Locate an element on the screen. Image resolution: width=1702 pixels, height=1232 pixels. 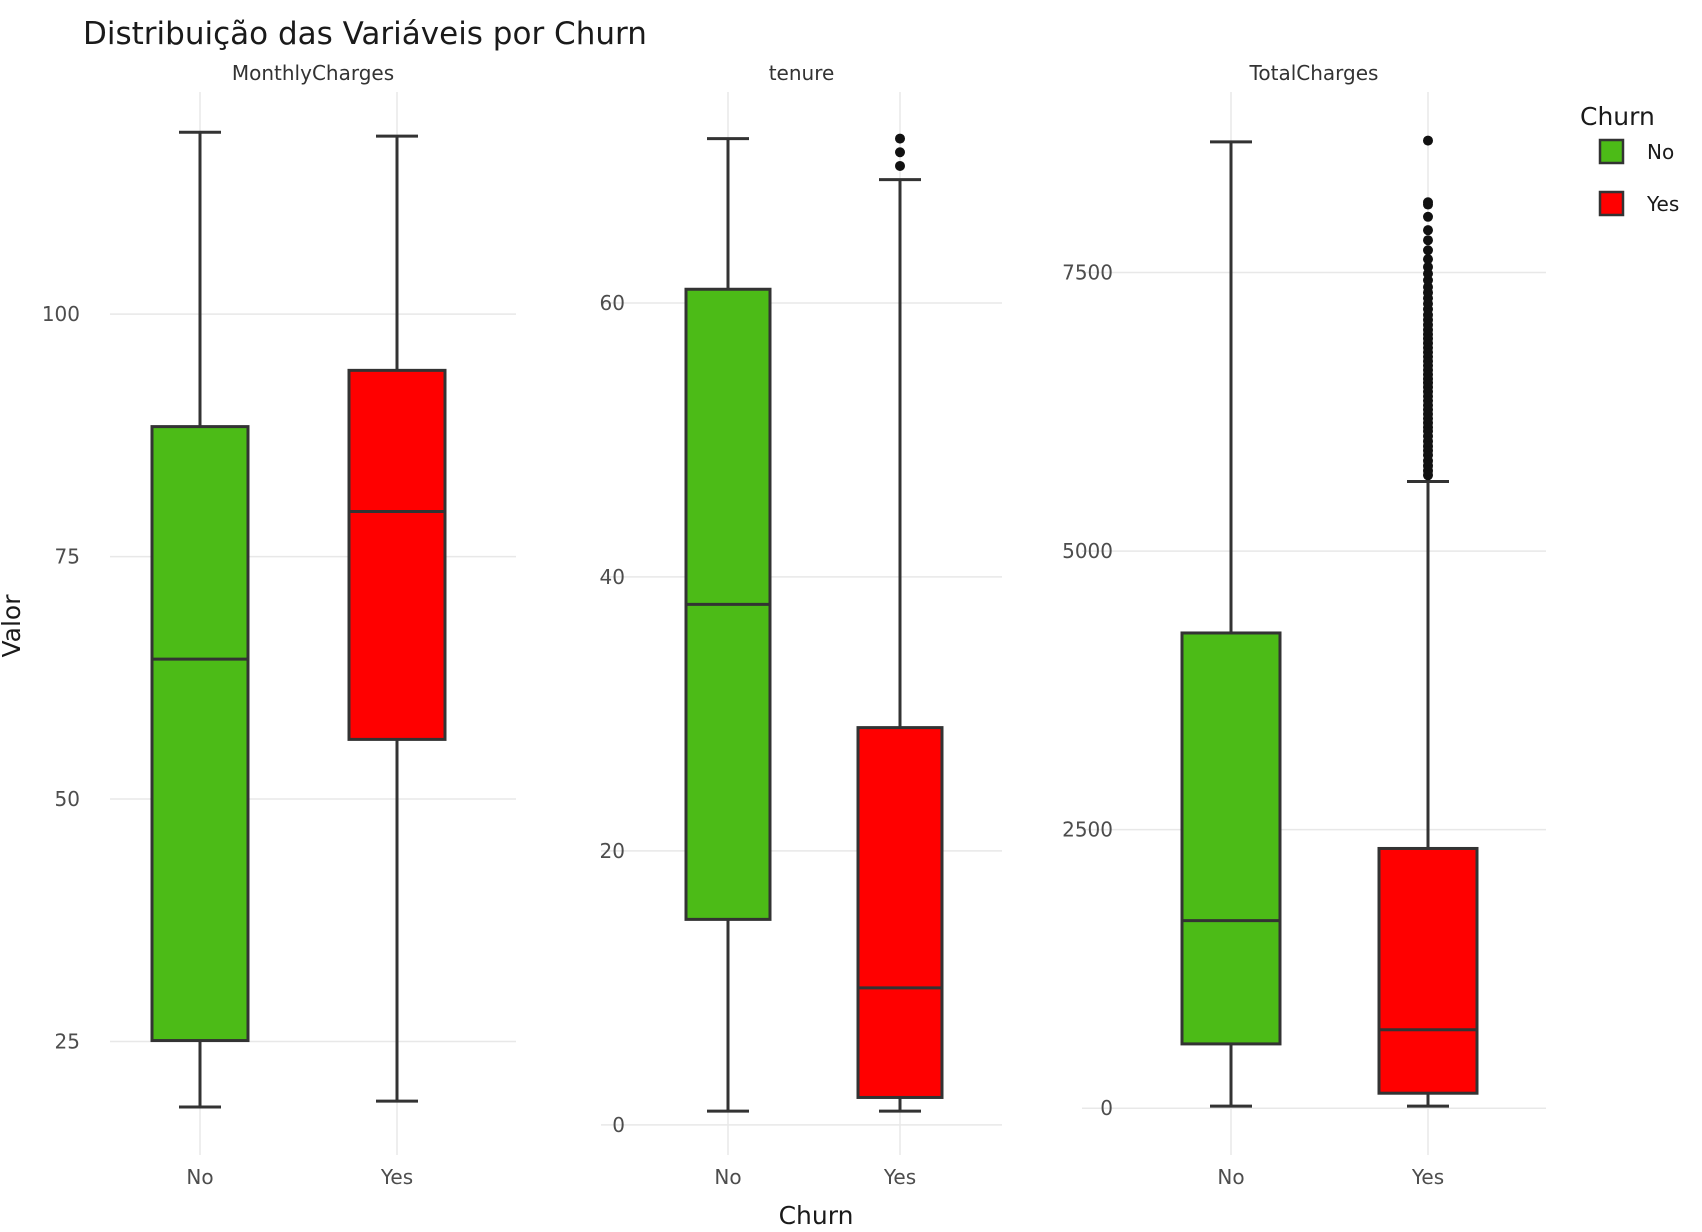
facet-title: TotalCharges is located at coordinates (1314, 73).